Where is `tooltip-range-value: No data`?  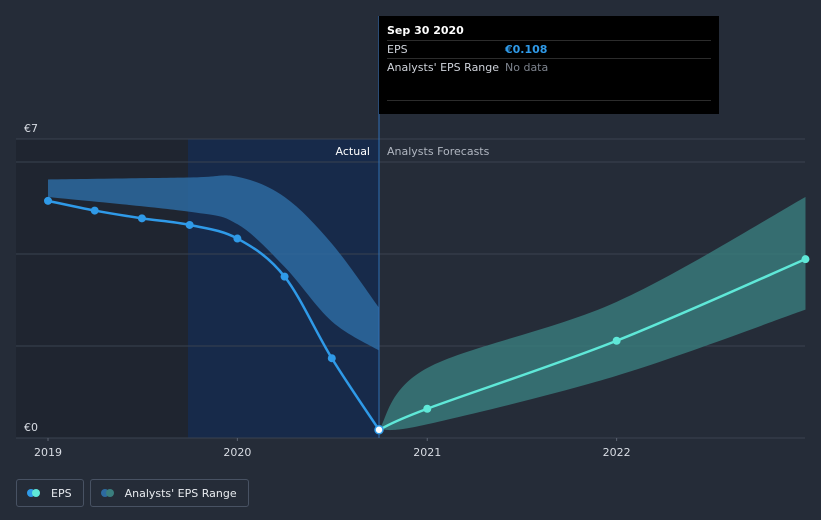
tooltip-range-value: No data is located at coordinates (527, 67).